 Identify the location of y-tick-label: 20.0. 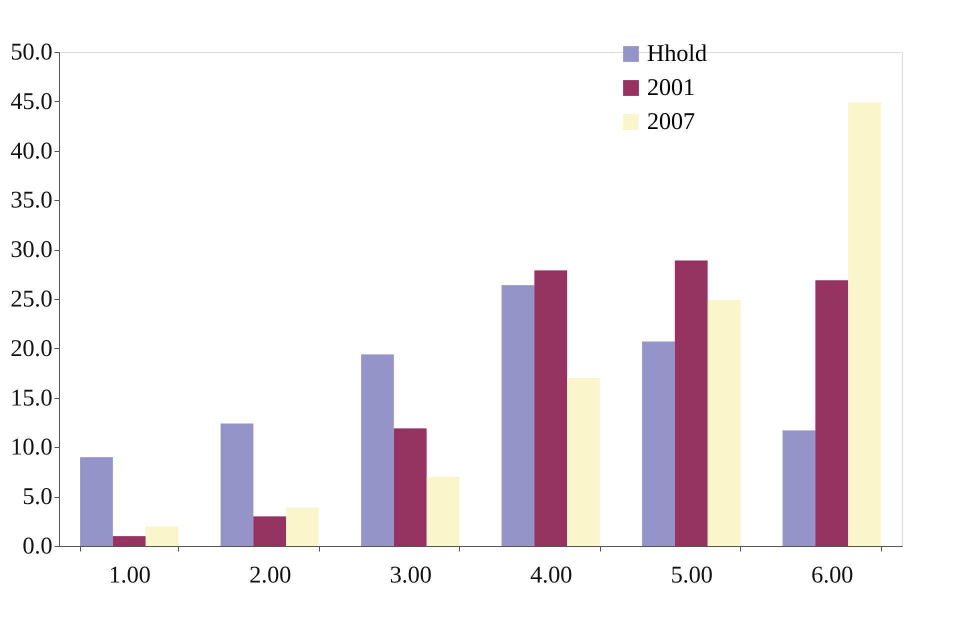
(31, 349).